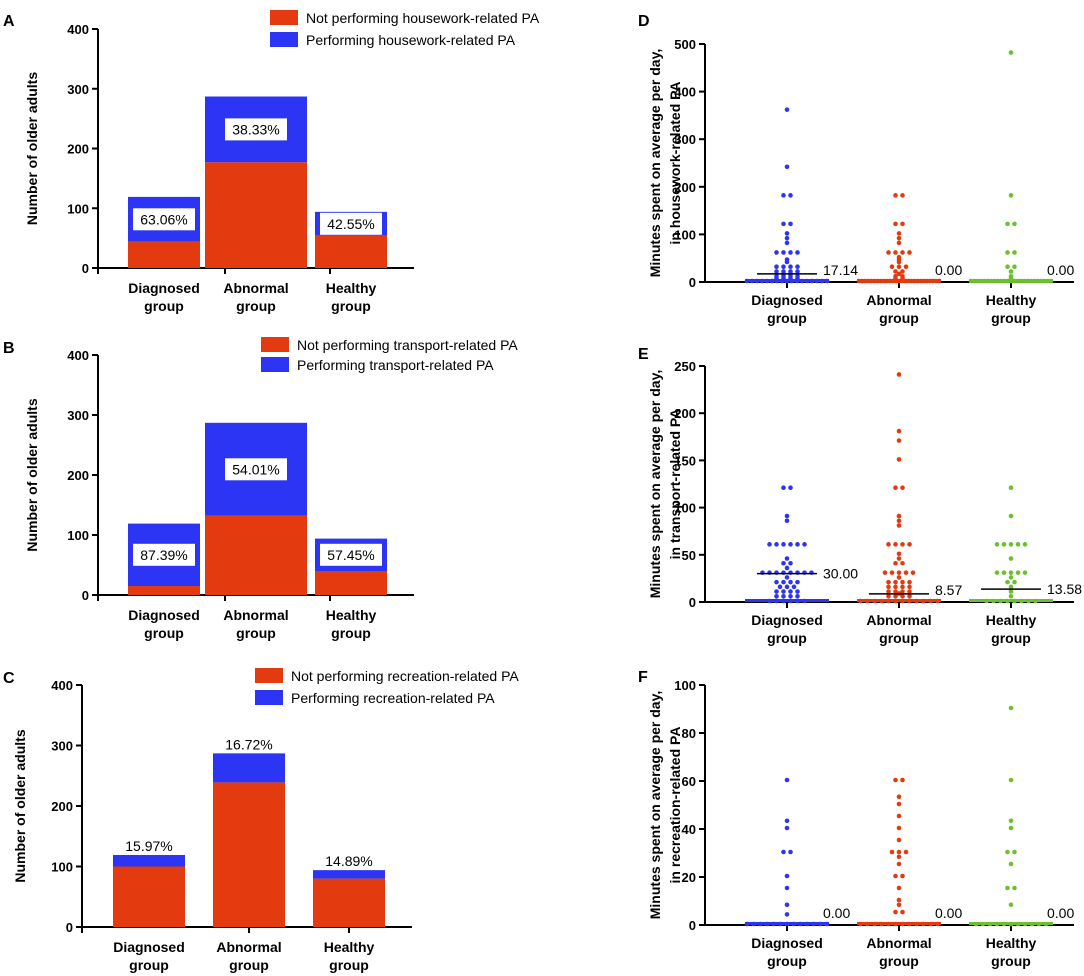 The width and height of the screenshot is (1084, 976). I want to click on percentage-label: 15.97%, so click(148, 846).